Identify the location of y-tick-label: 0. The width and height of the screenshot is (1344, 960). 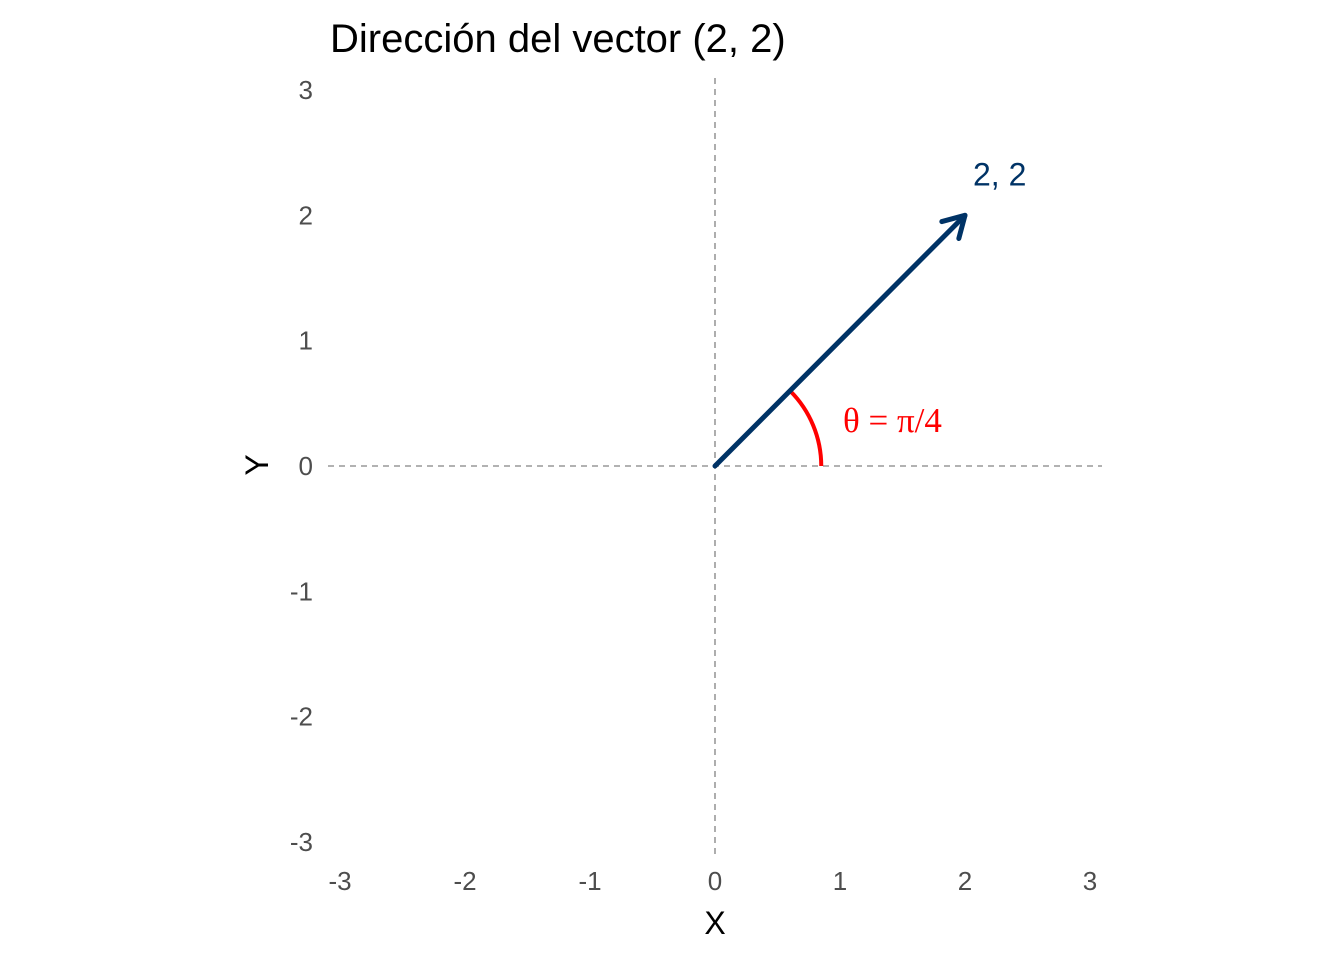
(306, 466).